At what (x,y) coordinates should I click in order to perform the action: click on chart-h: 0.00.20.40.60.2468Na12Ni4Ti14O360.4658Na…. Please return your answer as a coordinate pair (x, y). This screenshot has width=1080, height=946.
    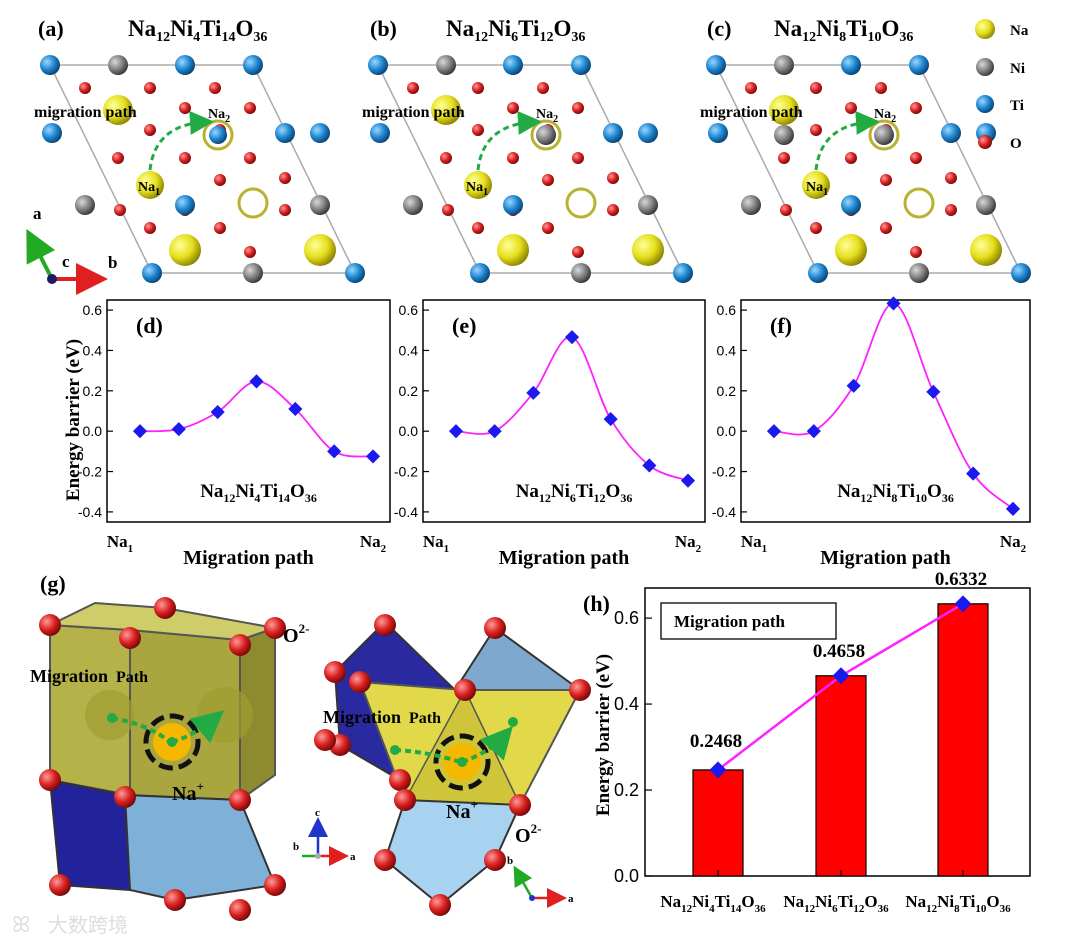
    Looking at the image, I should click on (822, 742).